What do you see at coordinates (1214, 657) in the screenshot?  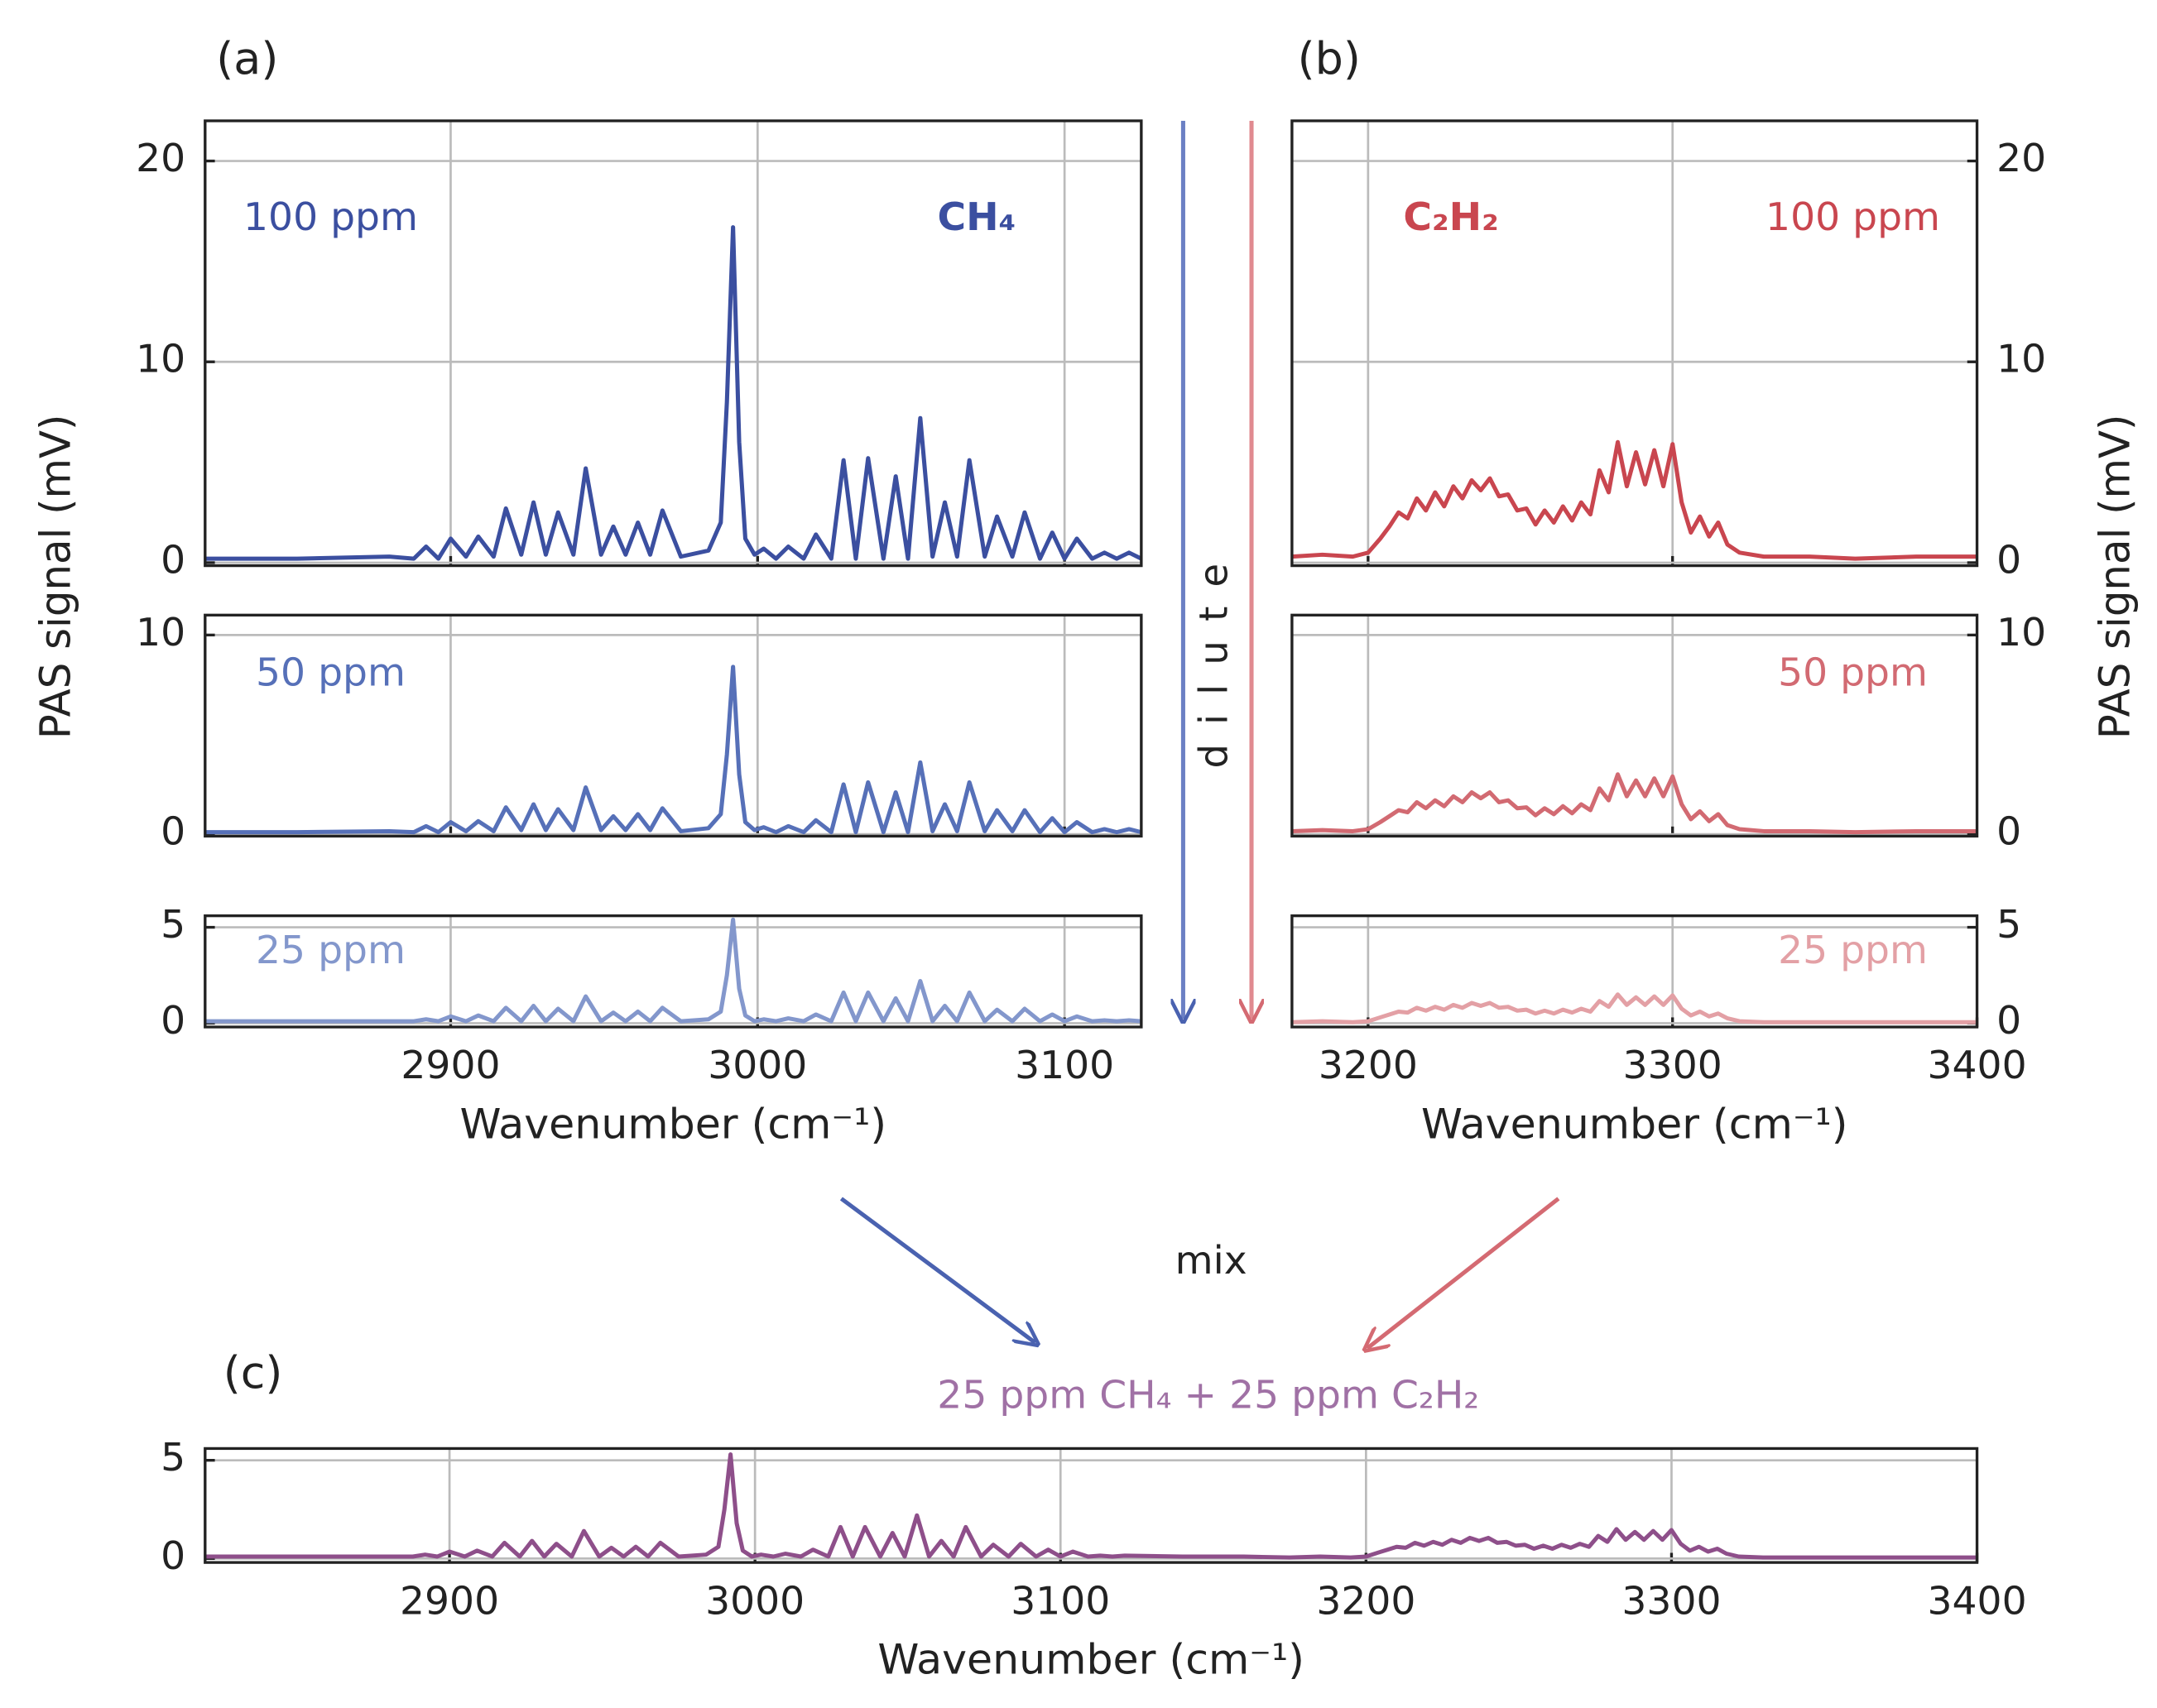 I see `dilute-label: dilute` at bounding box center [1214, 657].